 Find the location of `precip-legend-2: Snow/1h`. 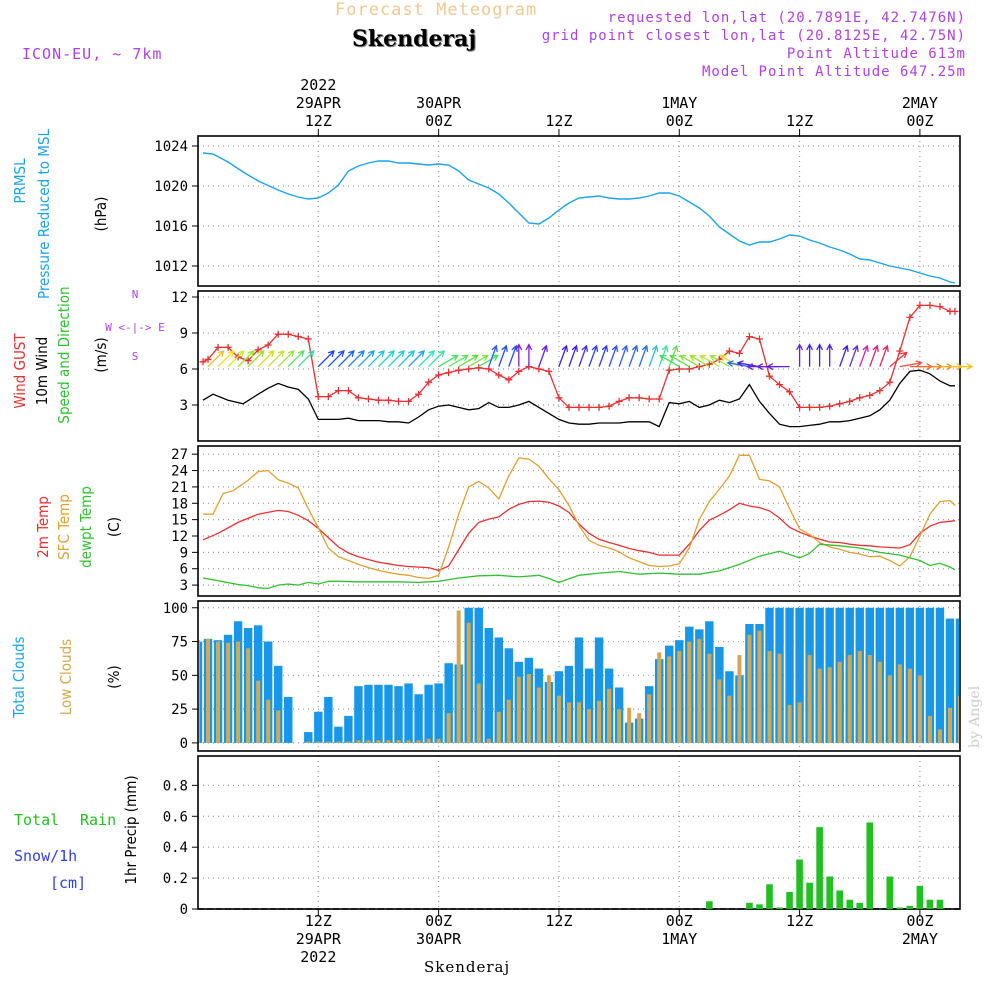

precip-legend-2: Snow/1h is located at coordinates (45, 856).